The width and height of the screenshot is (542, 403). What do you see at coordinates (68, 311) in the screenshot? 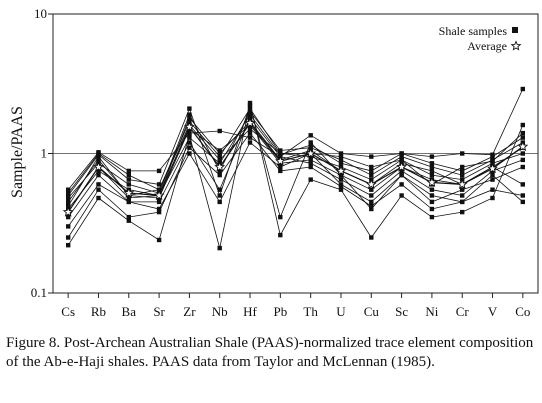
I see `x-tick-label-cs: Cs` at bounding box center [68, 311].